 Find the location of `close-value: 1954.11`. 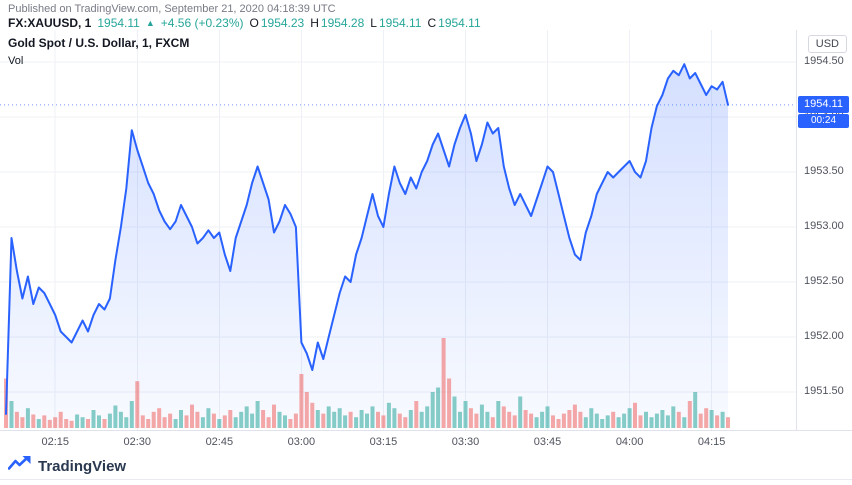

close-value: 1954.11 is located at coordinates (459, 23).